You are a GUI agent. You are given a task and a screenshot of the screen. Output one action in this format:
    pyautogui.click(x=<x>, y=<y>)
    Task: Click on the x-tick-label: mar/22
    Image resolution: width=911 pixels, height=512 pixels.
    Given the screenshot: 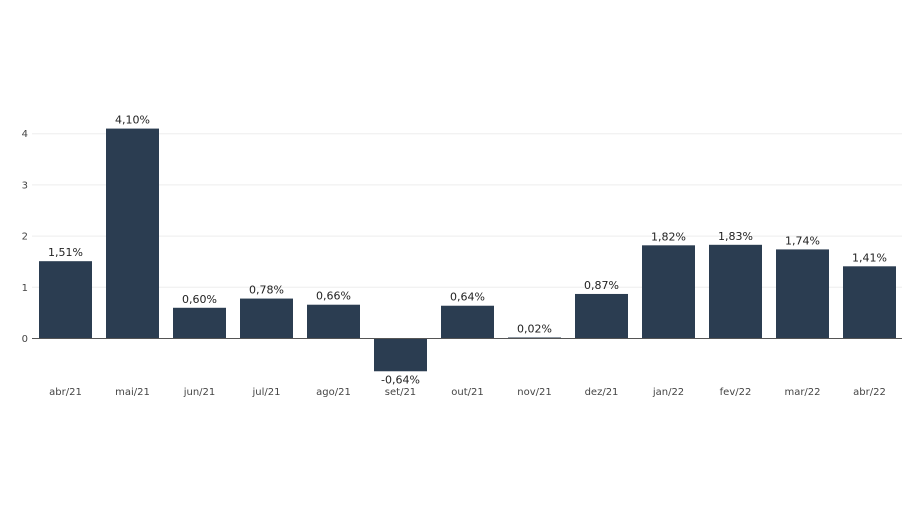 What is the action you would take?
    pyautogui.click(x=802, y=392)
    